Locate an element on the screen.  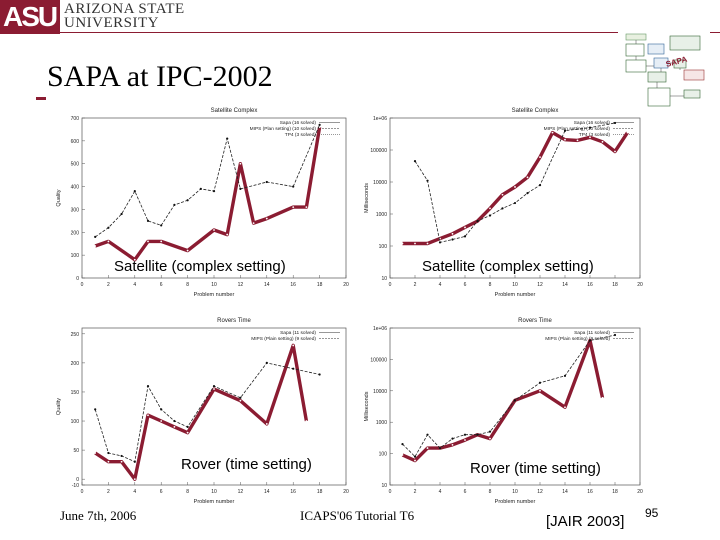
footer-event: ICAPS'06 Tutorial T6 is located at coordinates (357, 515).